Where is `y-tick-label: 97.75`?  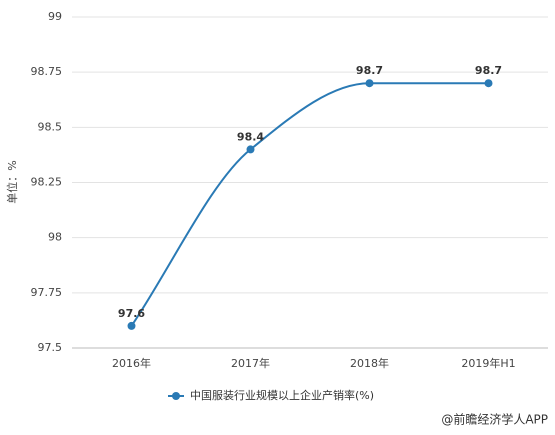
y-tick-label: 97.75 is located at coordinates (47, 292).